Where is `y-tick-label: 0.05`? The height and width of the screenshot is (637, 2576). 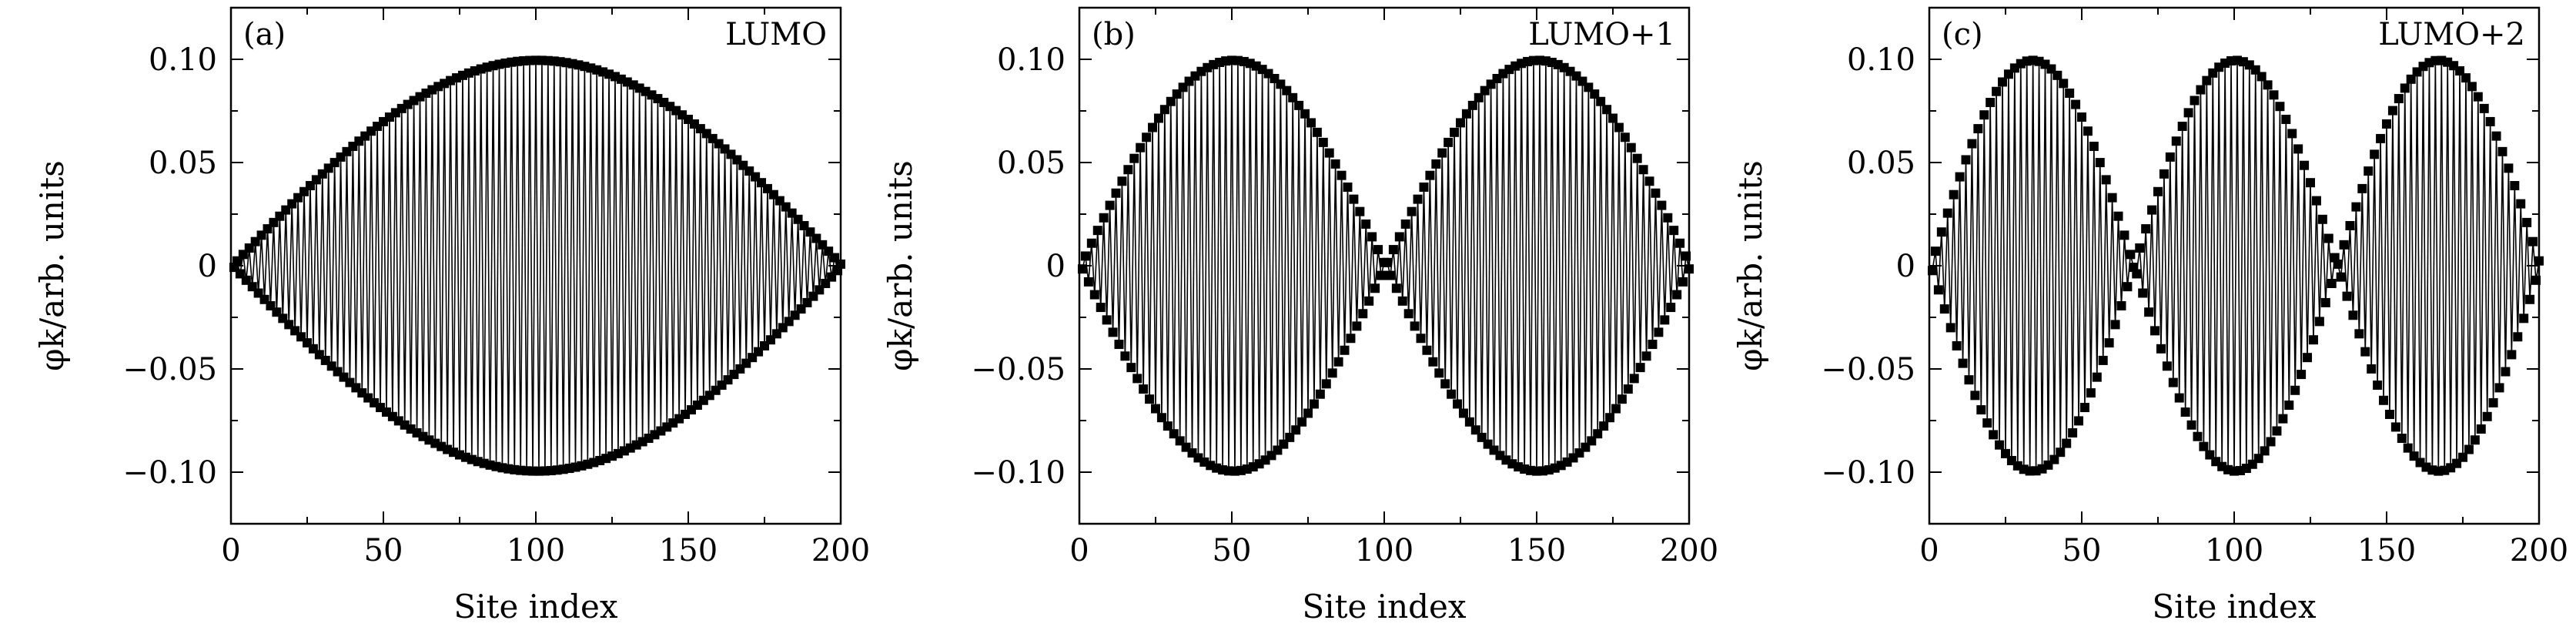
y-tick-label: 0.05 is located at coordinates (1032, 163).